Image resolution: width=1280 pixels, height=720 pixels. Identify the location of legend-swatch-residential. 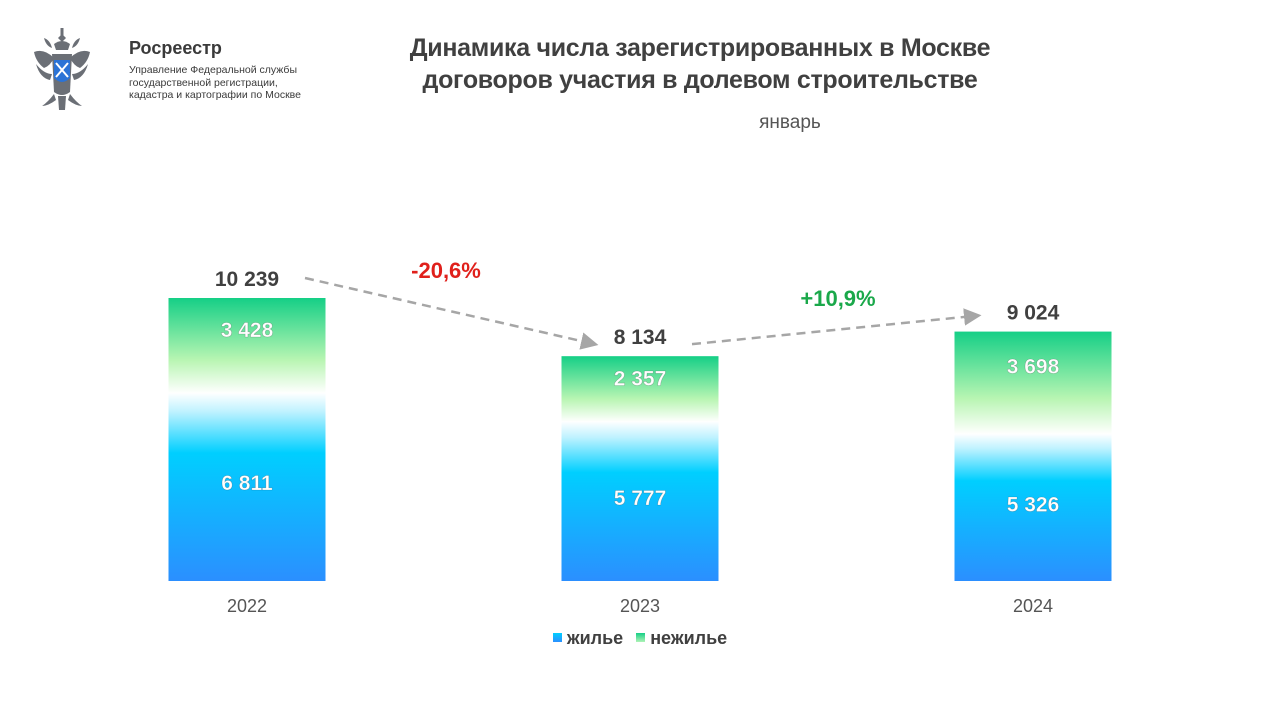
(557, 637).